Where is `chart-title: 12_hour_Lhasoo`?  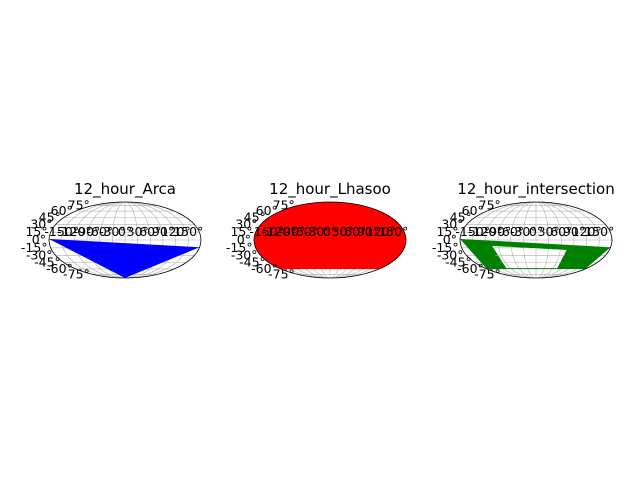
chart-title: 12_hour_Lhasoo is located at coordinates (330, 189).